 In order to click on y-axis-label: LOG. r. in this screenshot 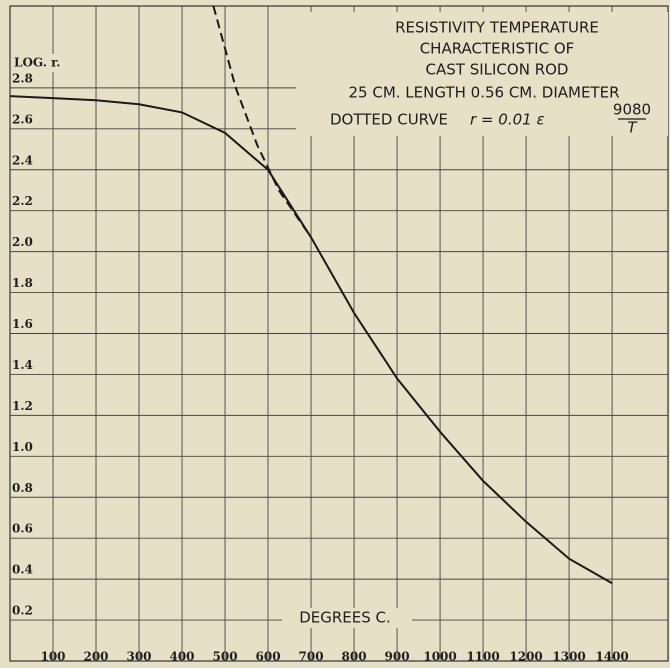, I will do `click(37, 63)`.